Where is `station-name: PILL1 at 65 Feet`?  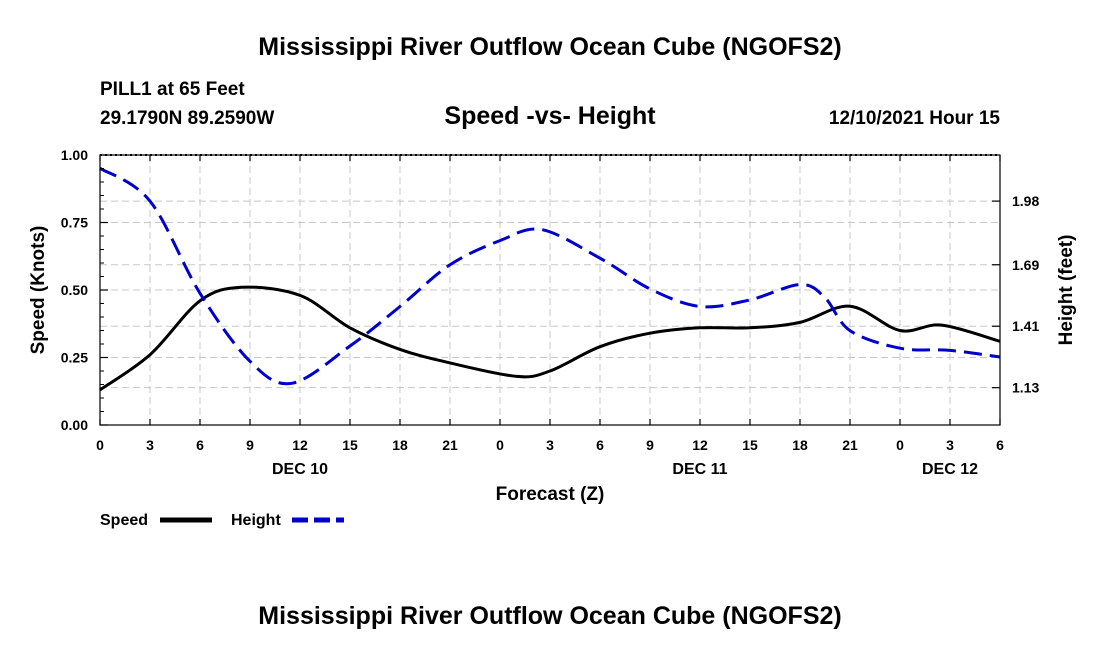
station-name: PILL1 at 65 Feet is located at coordinates (172, 89).